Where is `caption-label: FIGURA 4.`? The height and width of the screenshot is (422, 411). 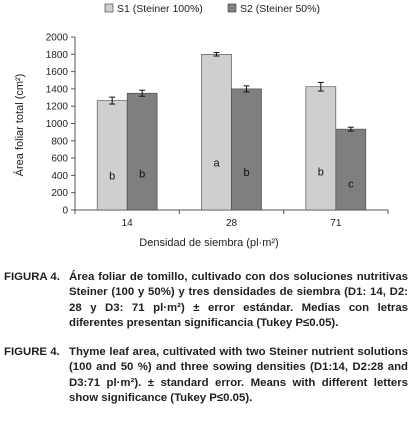 caption-label: FIGURA 4. is located at coordinates (32, 277).